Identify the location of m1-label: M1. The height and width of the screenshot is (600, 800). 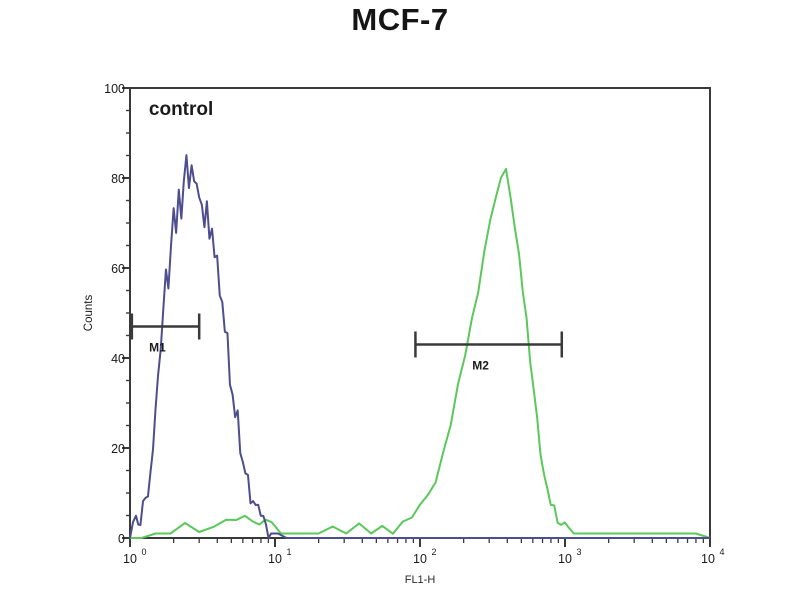
(157, 348).